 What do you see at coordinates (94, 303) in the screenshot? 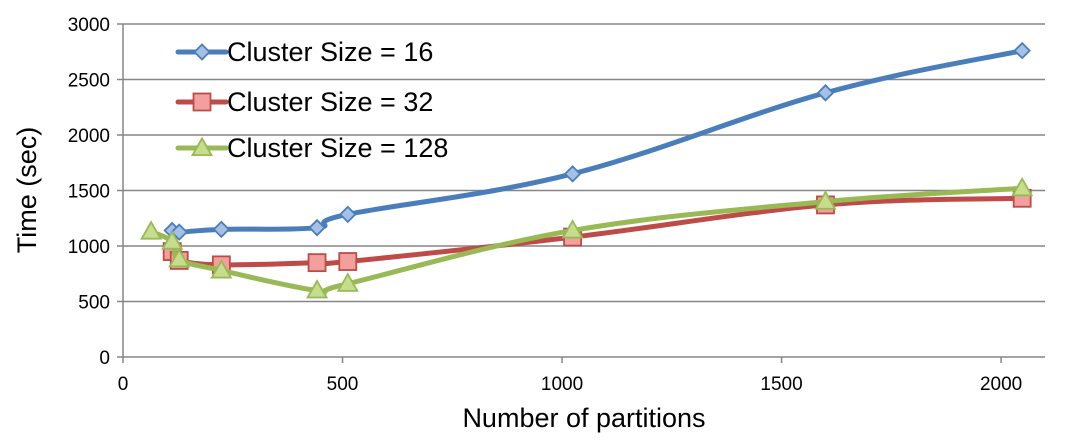
I see `y-tick-label: 500` at bounding box center [94, 303].